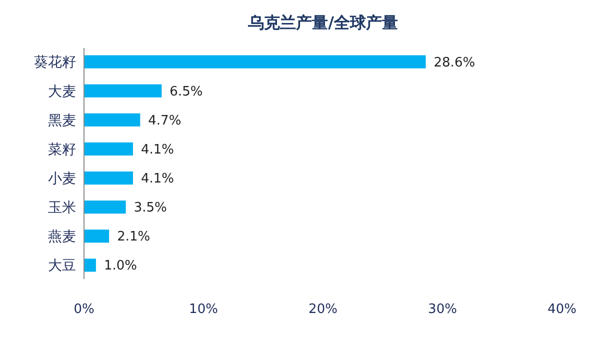 The width and height of the screenshot is (593, 337). What do you see at coordinates (62, 92) in the screenshot?
I see `y-tick-label: 大麦` at bounding box center [62, 92].